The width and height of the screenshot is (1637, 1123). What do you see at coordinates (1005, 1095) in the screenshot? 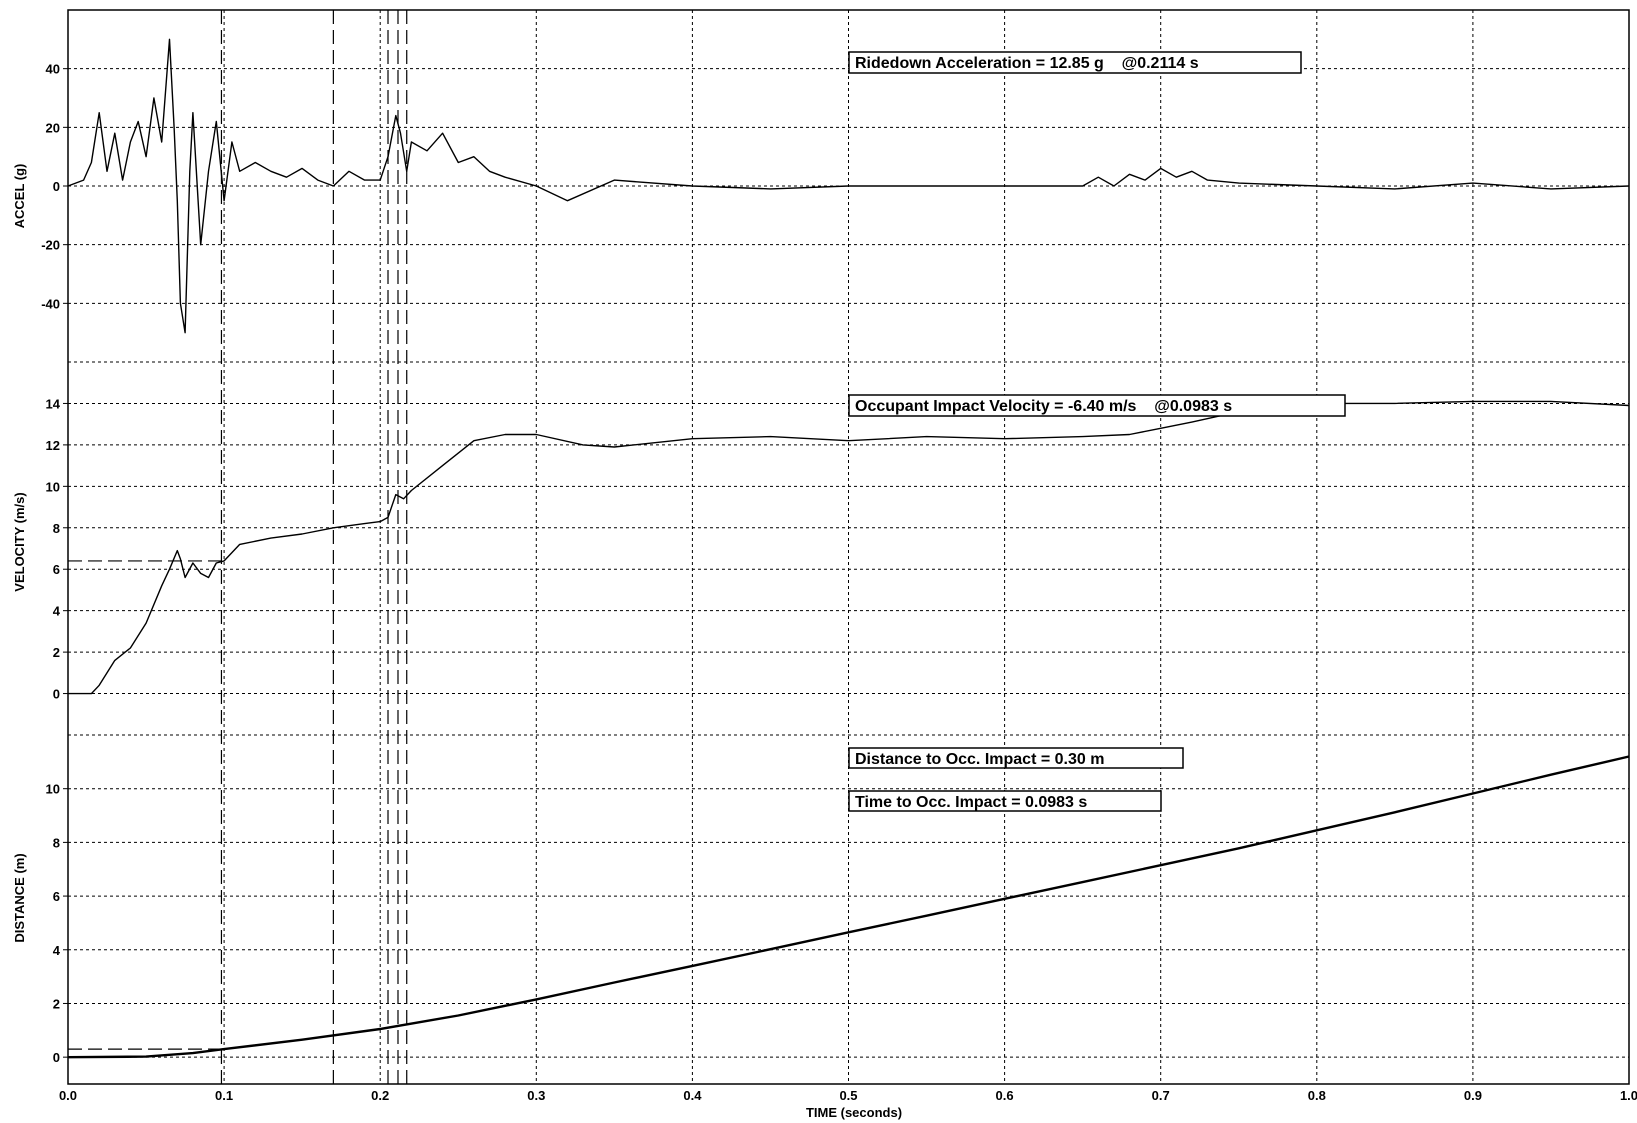
I see `x-tick-label: 0.6` at bounding box center [1005, 1095].